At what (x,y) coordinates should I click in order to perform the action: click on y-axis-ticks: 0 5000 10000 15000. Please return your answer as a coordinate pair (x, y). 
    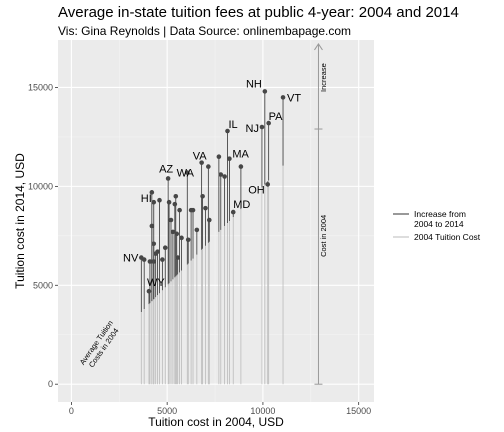
    Looking at the image, I should click on (43, 235).